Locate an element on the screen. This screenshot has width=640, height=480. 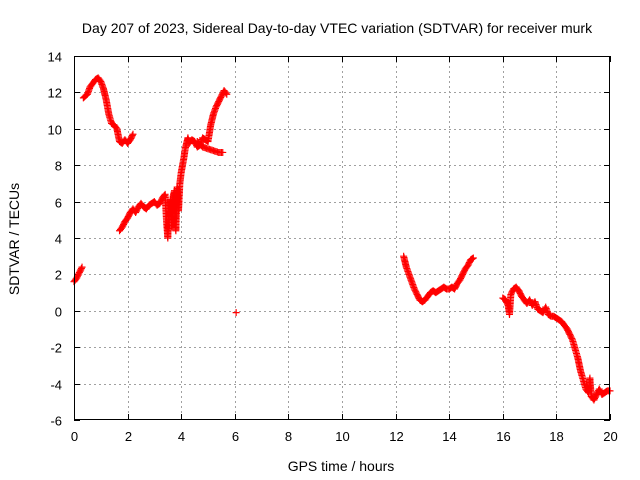
y-tick-label: 6 is located at coordinates (58, 203).